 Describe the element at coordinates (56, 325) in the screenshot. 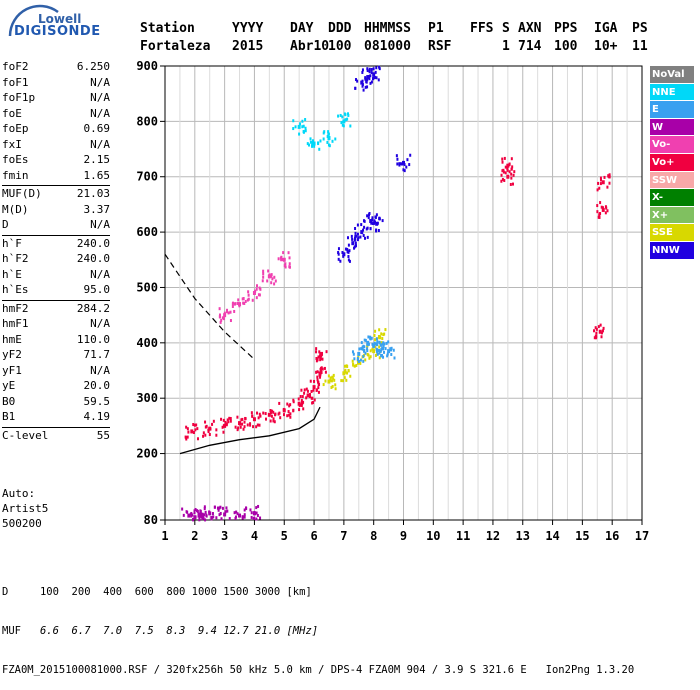

I see `param-row: hmF1 N/A` at that location.